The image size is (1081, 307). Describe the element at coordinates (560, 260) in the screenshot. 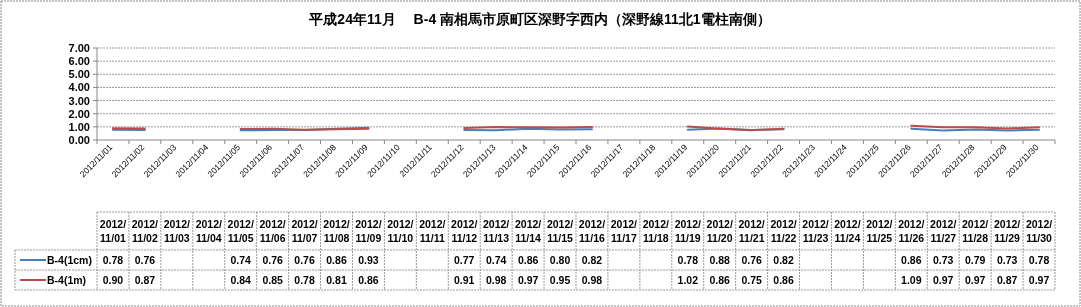

I see `data-label: 0.80` at that location.